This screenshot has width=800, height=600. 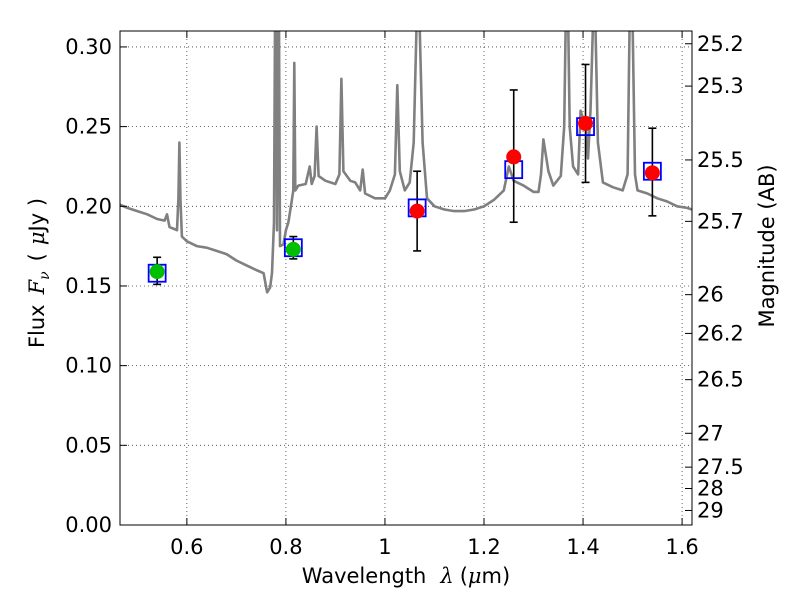 I want to click on mag-tick-label: 28, so click(x=710, y=488).